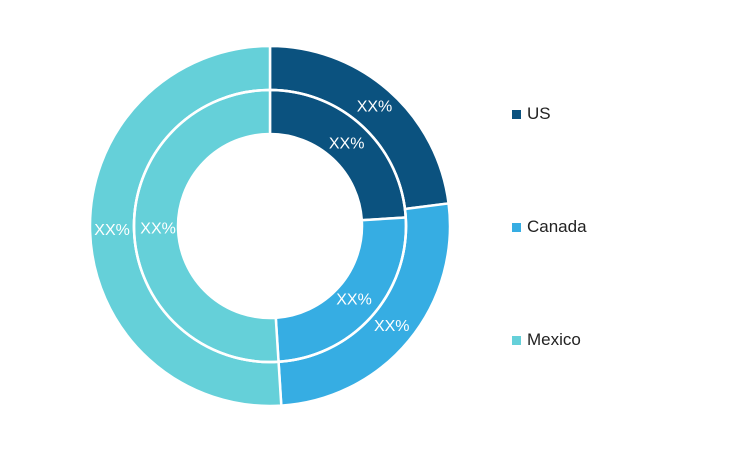 The height and width of the screenshot is (450, 750). I want to click on outer-label-us: XX%, so click(375, 107).